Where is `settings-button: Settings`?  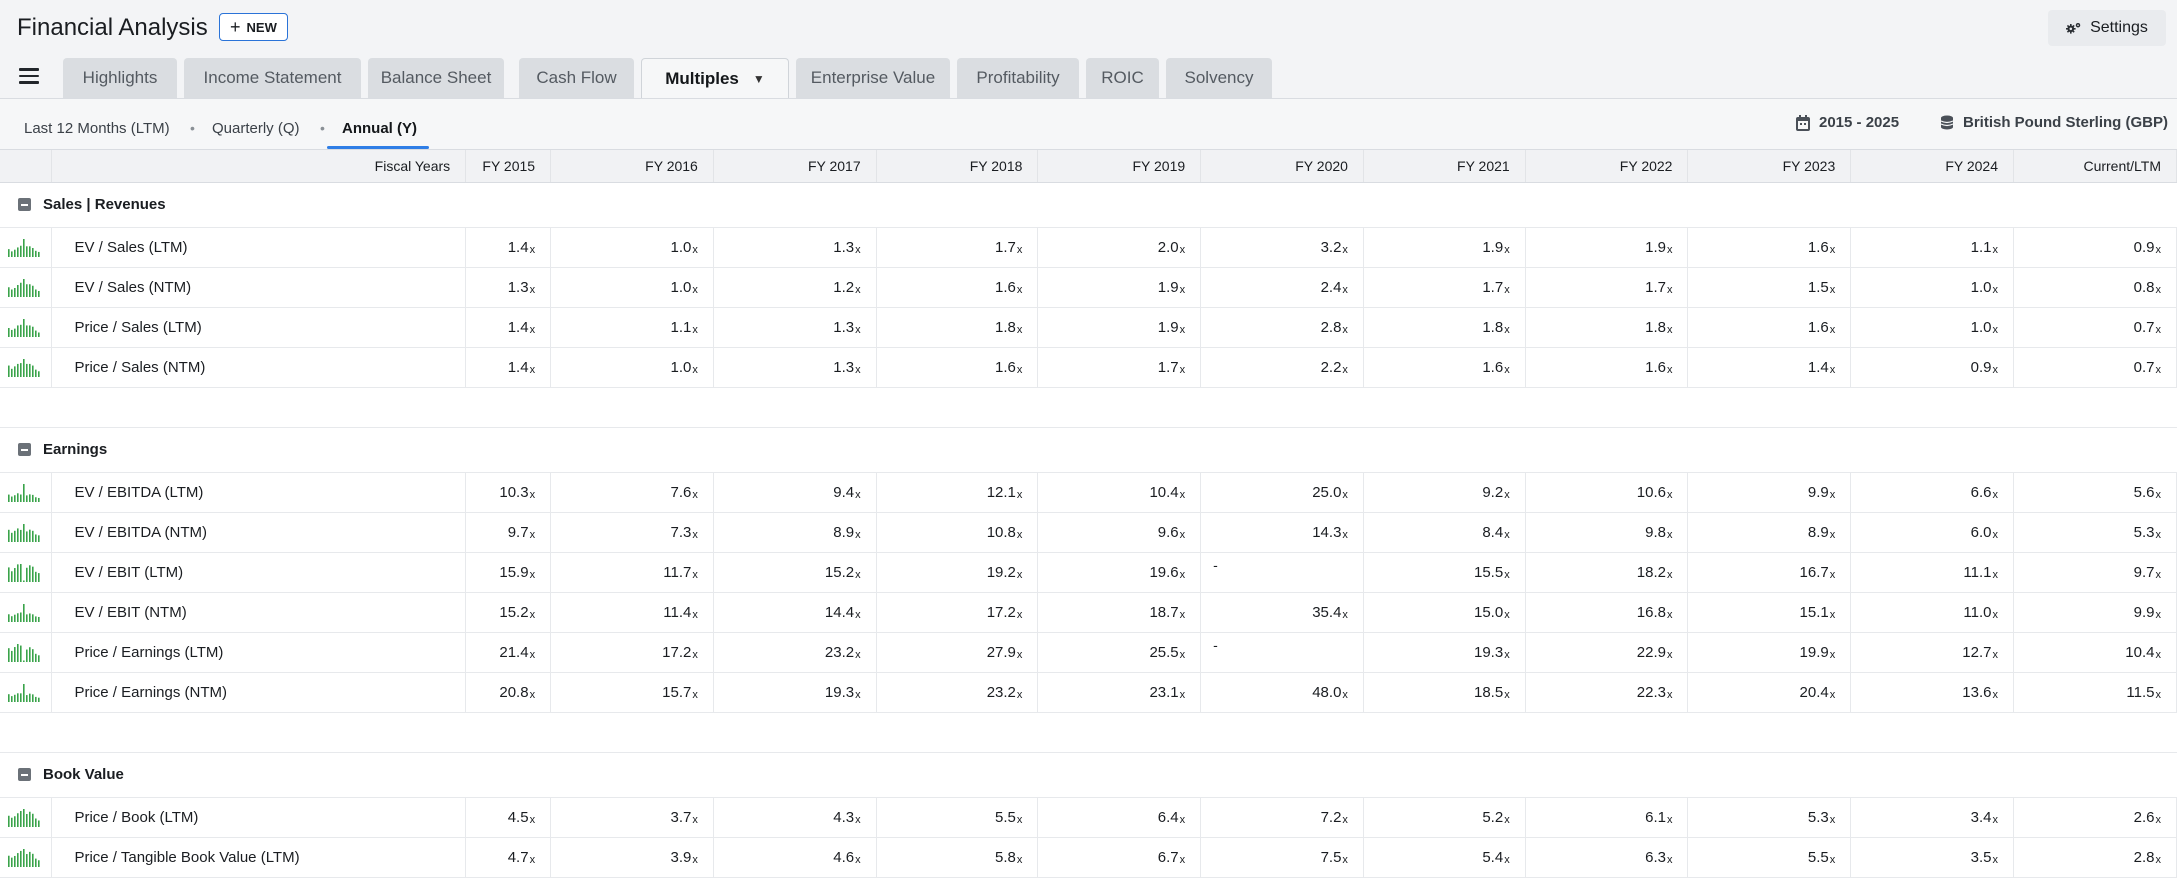 settings-button: Settings is located at coordinates (2107, 28).